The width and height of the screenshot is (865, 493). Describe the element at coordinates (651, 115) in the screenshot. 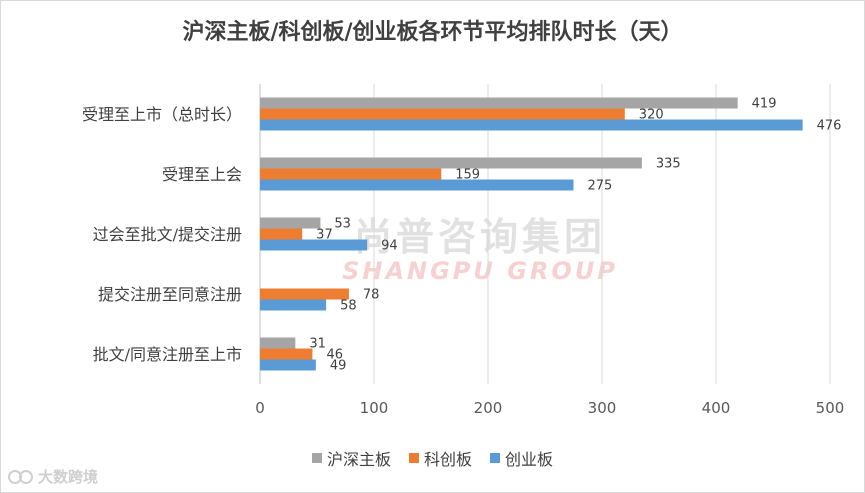

I see `data-label: 320` at that location.